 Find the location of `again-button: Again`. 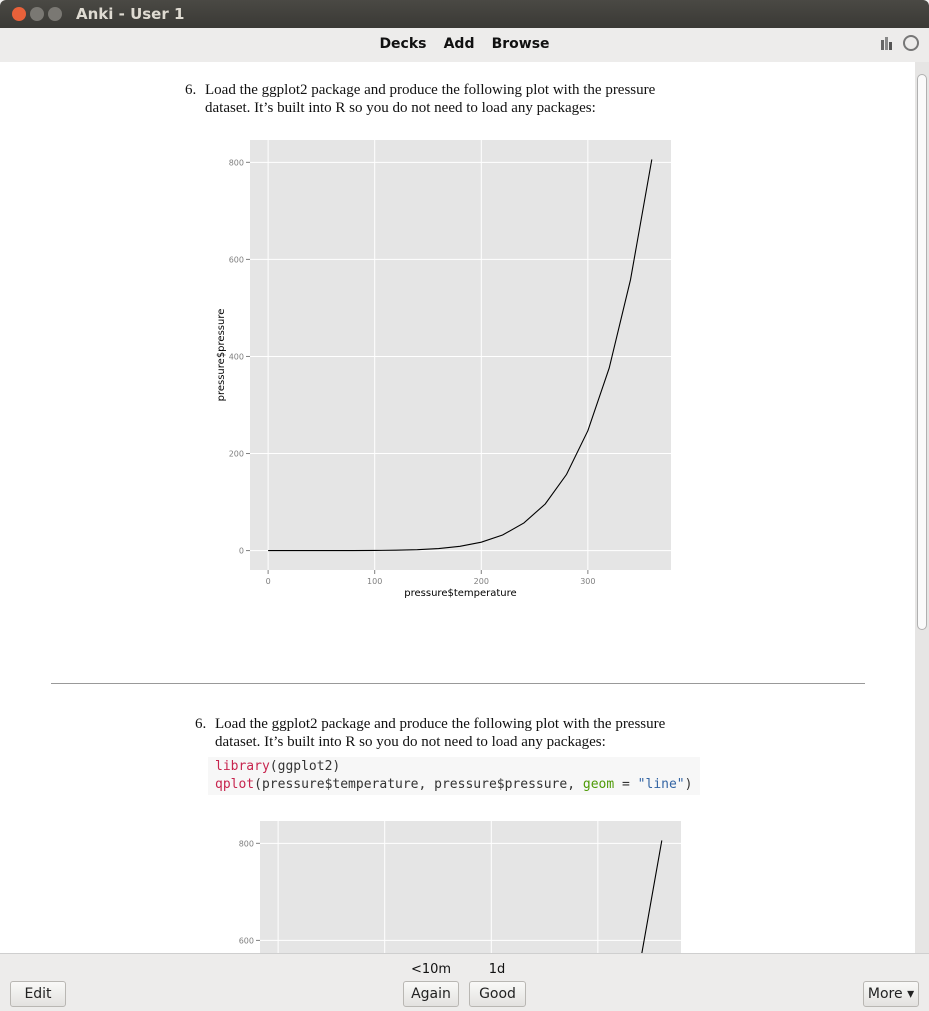

again-button: Again is located at coordinates (431, 994).